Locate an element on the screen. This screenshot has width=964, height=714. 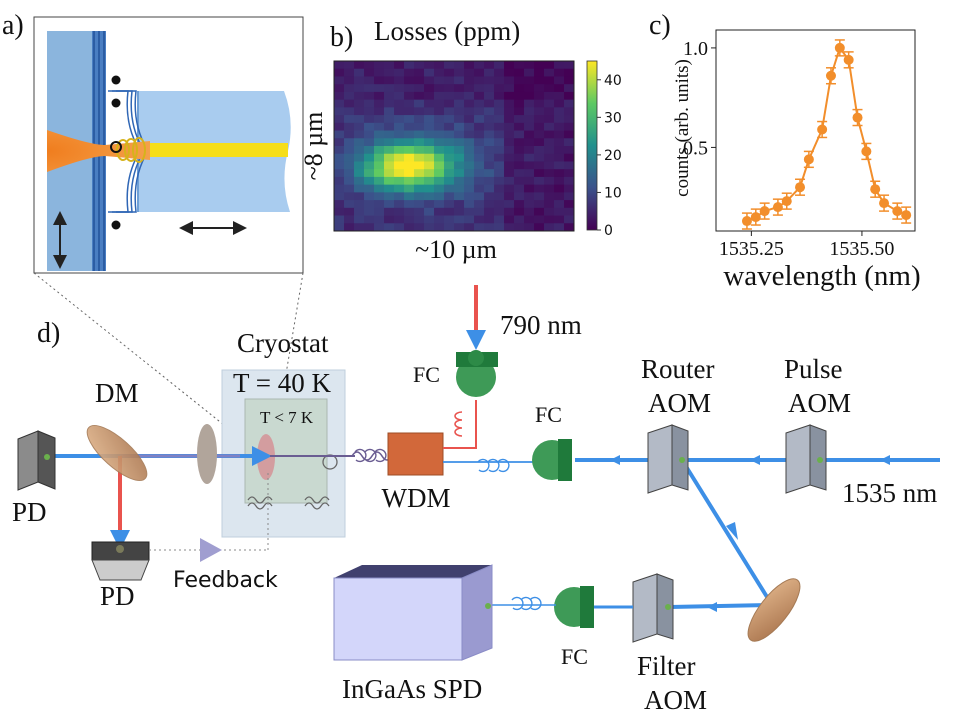
colorbar: 0 10 20 30 40 is located at coordinates (604, 149).